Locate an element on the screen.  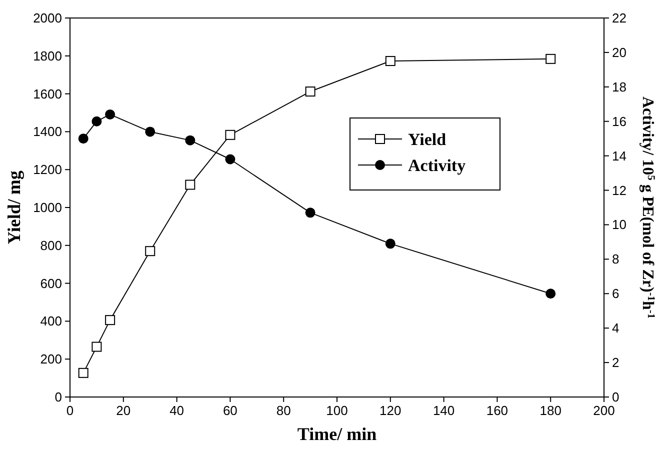
y2-tick-label: 22 is located at coordinates (619, 18).